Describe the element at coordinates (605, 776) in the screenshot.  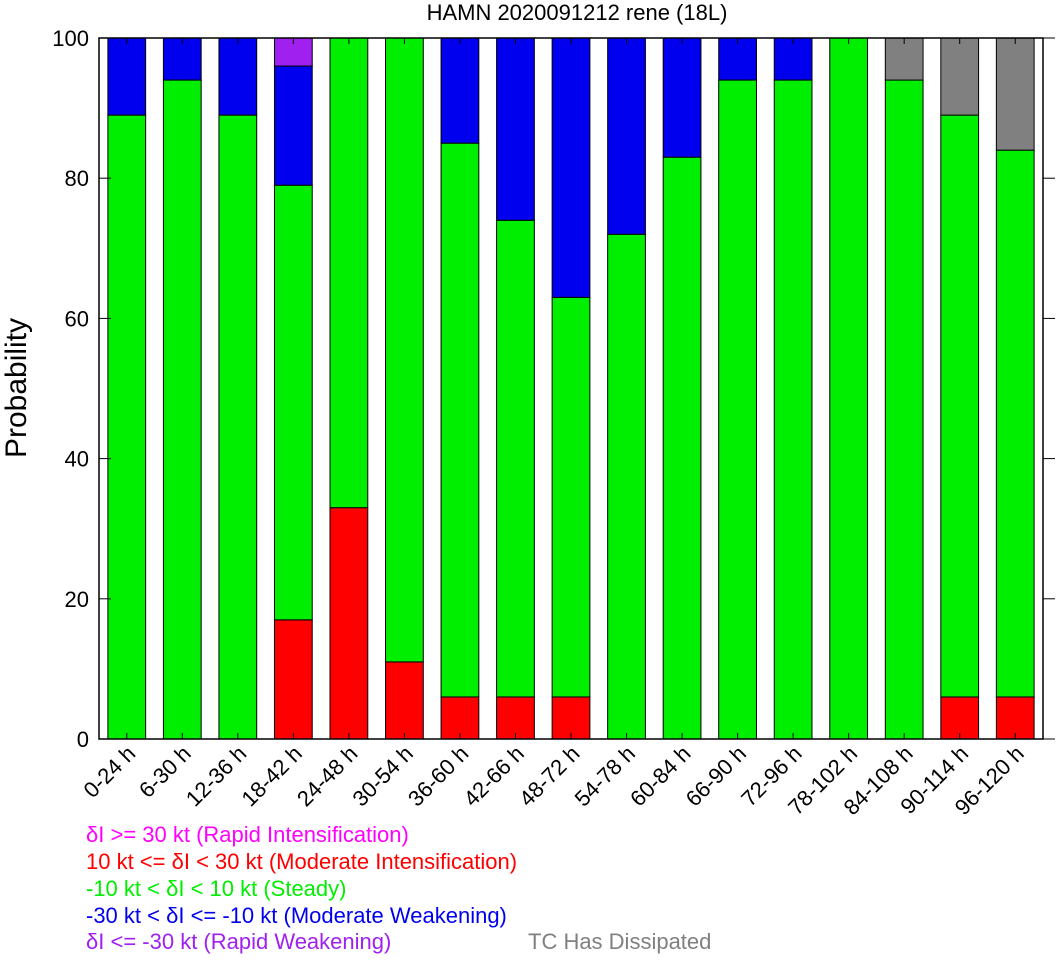
I see `x-tick-label: 54-78 h` at that location.